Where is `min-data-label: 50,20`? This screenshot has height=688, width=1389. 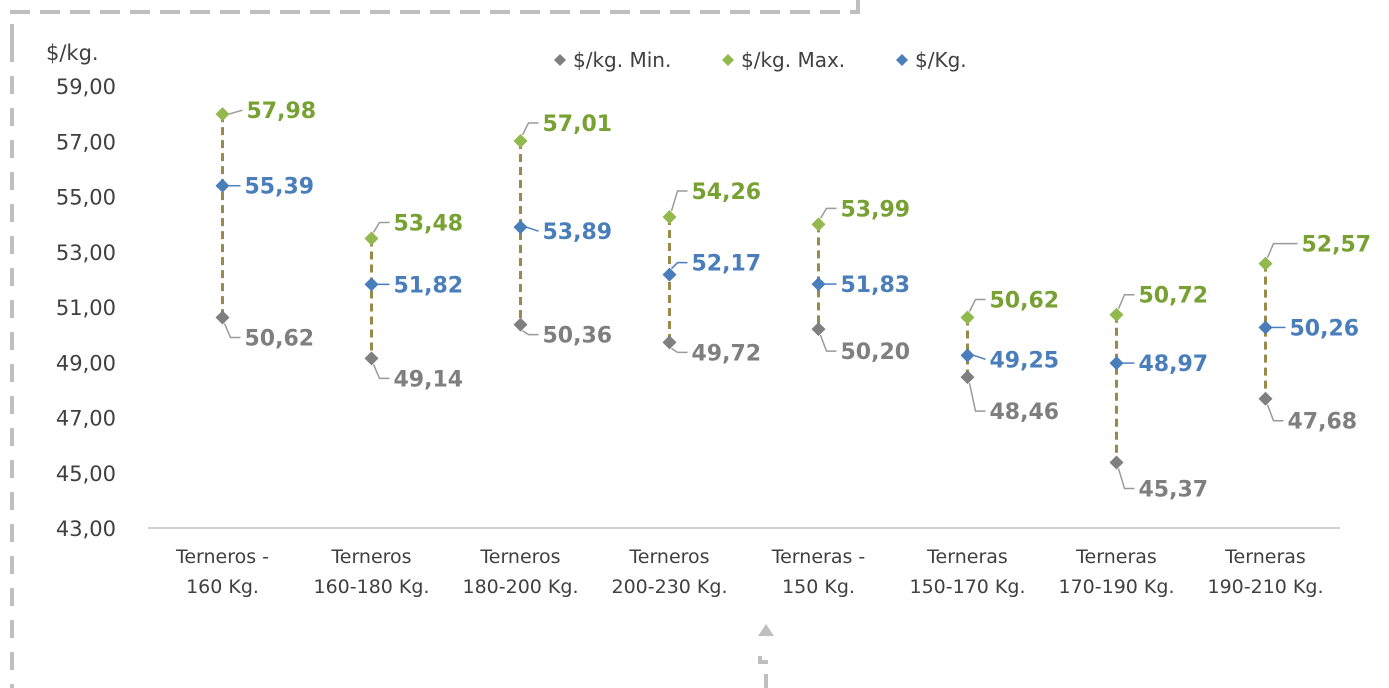
min-data-label: 50,20 is located at coordinates (876, 352).